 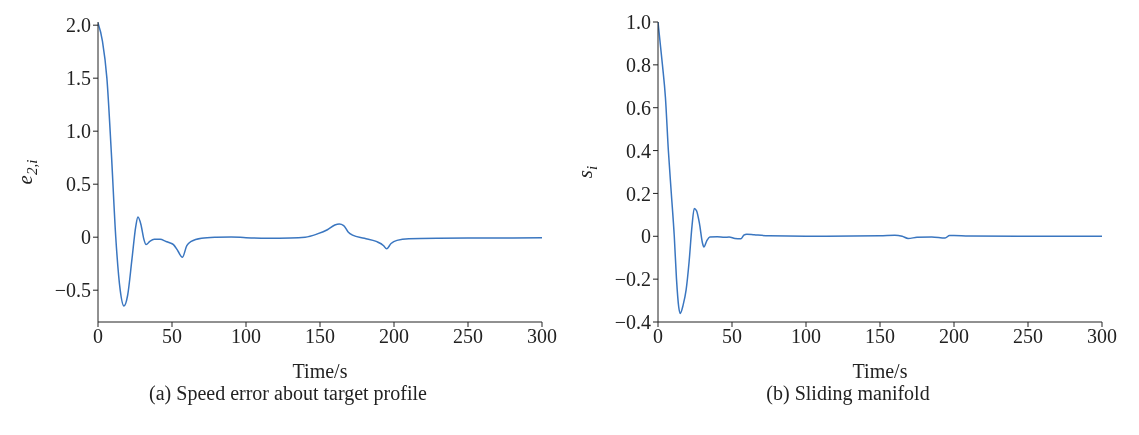 What do you see at coordinates (638, 193) in the screenshot?
I see `y-tick-label: 0.2` at bounding box center [638, 193].